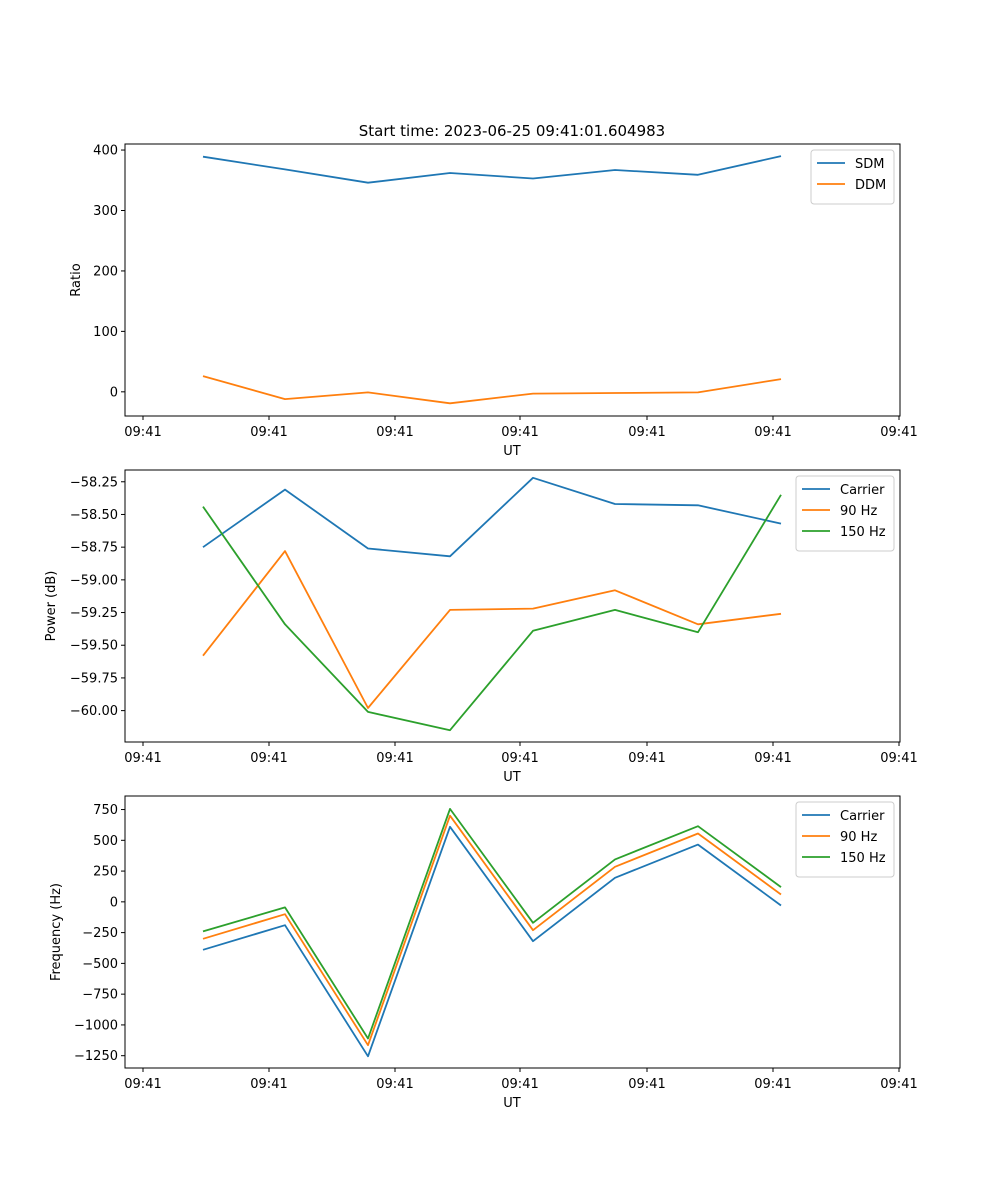 The height and width of the screenshot is (1200, 1000). I want to click on y-tick-label: 300, so click(105, 211).